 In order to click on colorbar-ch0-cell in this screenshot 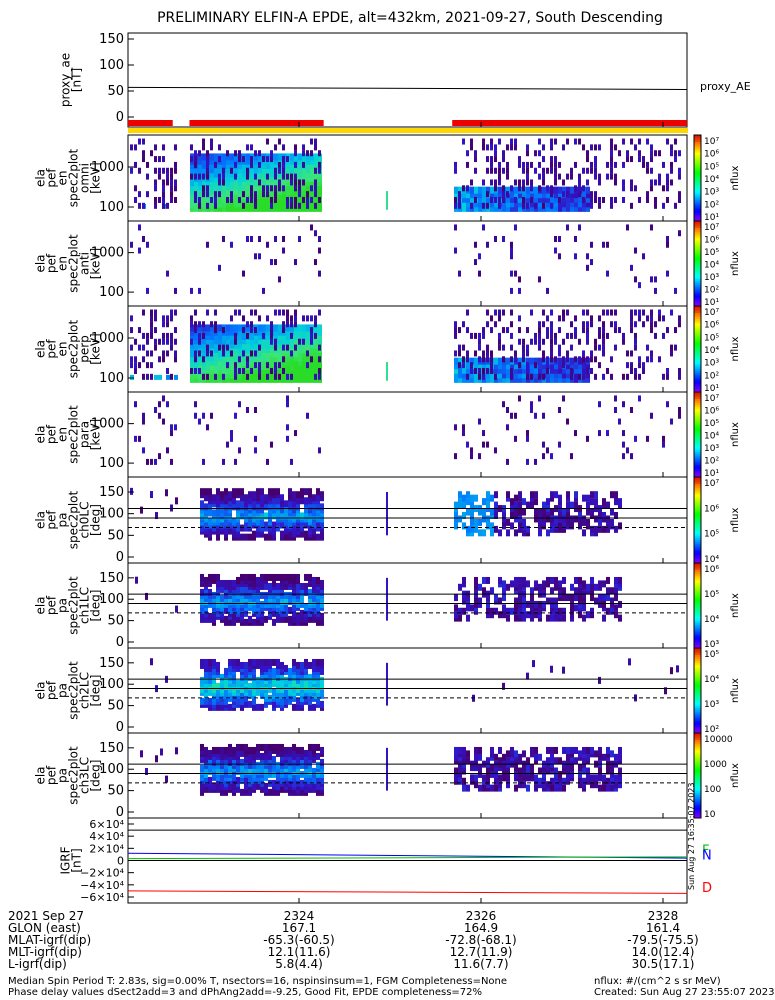, I will do `click(697, 480)`.